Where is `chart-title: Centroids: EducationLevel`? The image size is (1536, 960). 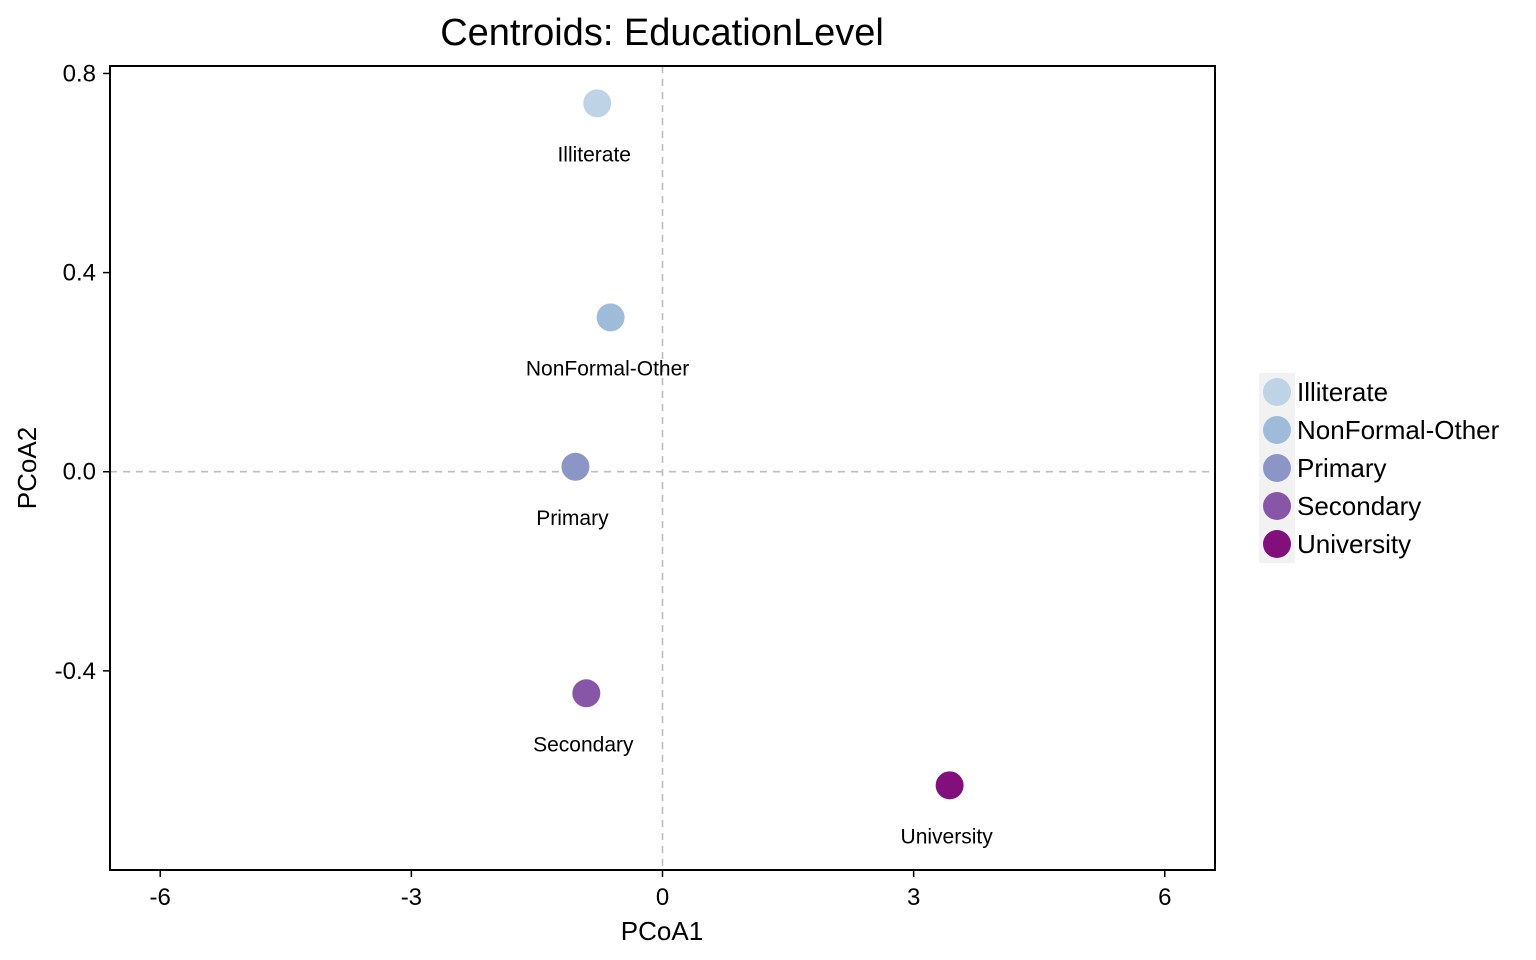 chart-title: Centroids: EducationLevel is located at coordinates (662, 33).